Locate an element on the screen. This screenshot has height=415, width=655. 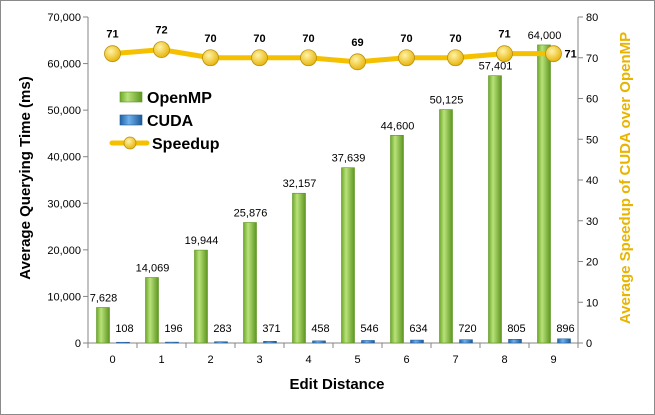
y2-tick-label: 10 is located at coordinates (592, 303).